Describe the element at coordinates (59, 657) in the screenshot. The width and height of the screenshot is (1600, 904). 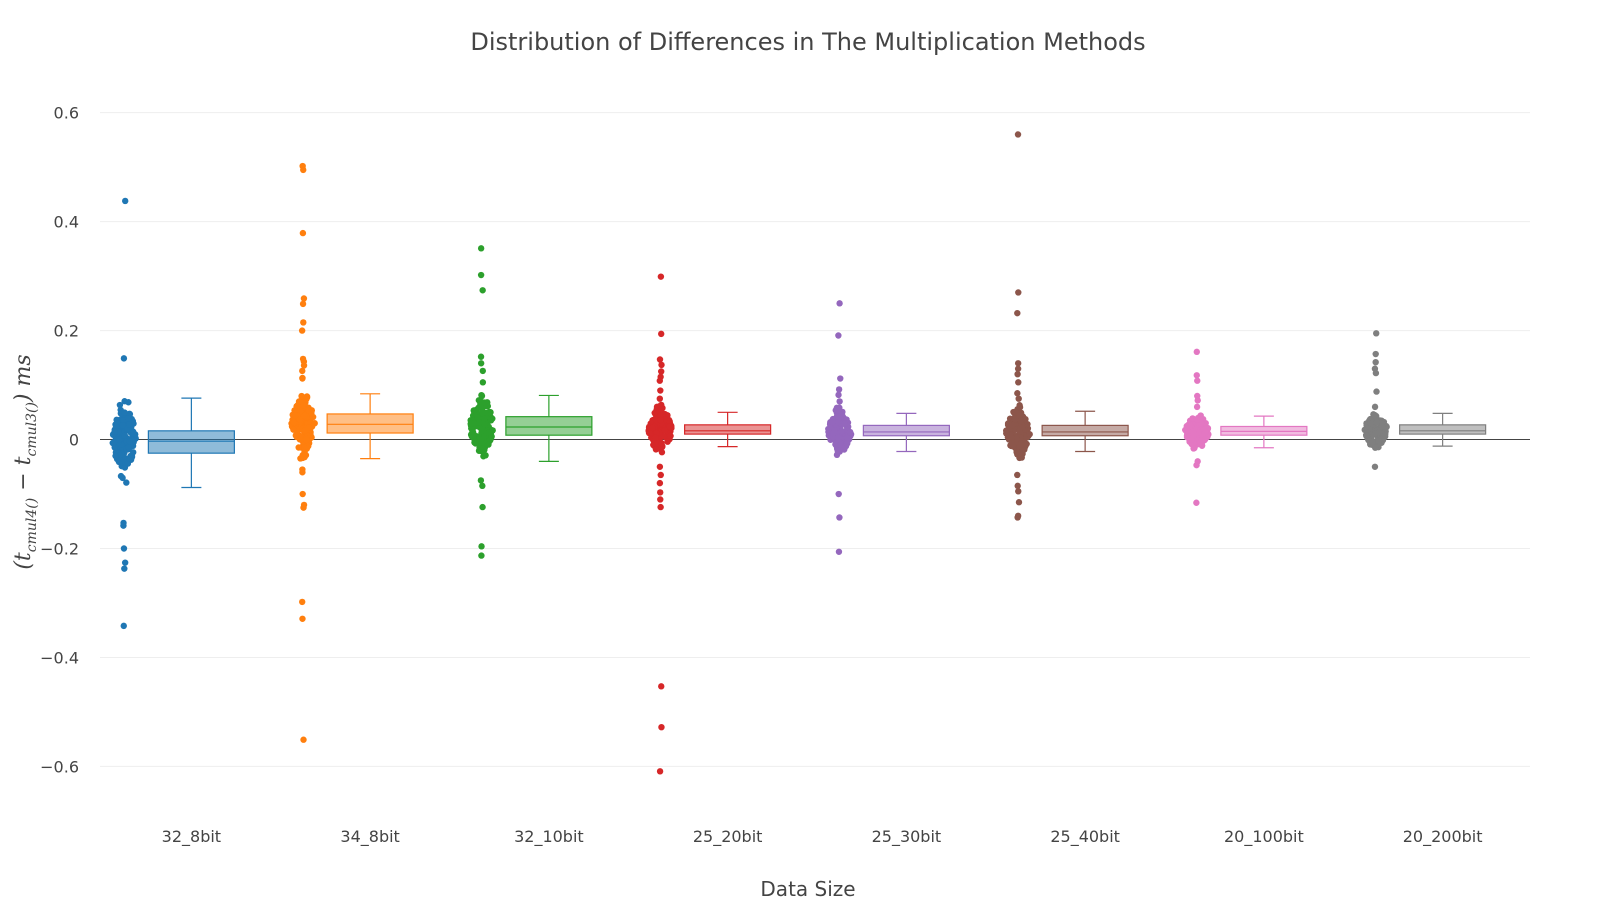
I see `y-tick-label: −0.4` at that location.